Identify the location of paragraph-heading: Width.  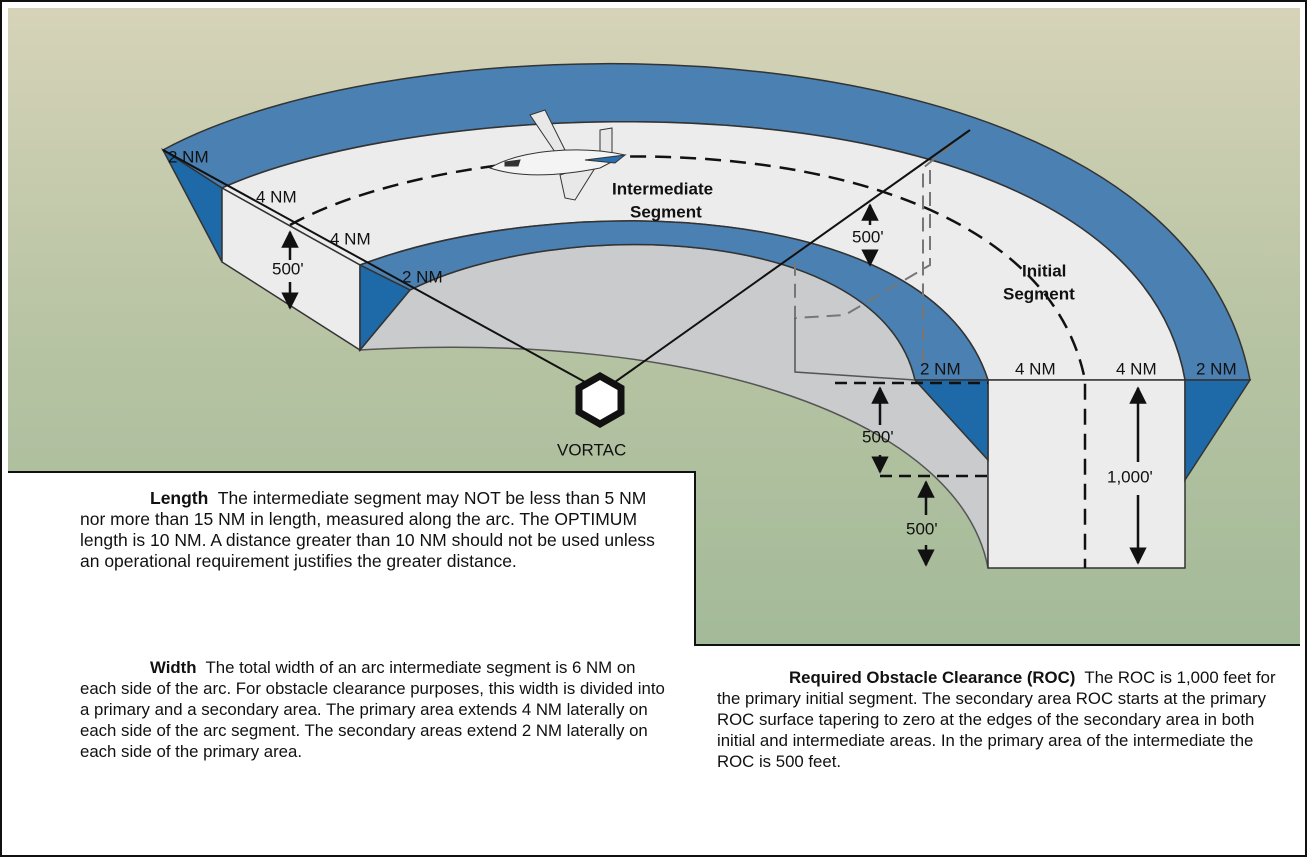
(173, 667).